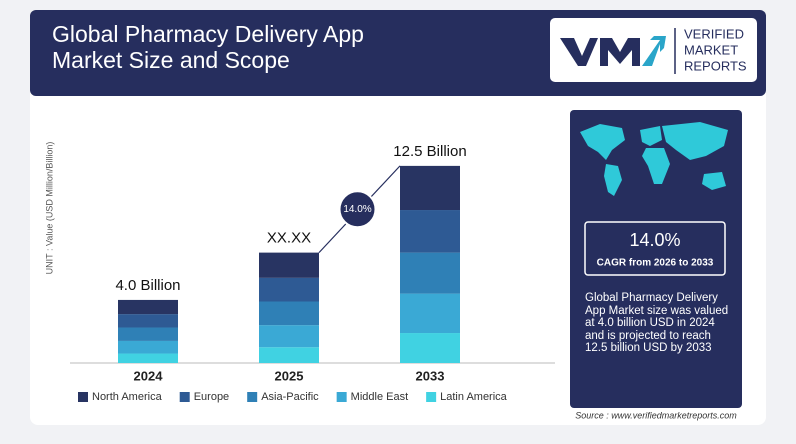 This screenshot has height=444, width=796. What do you see at coordinates (49, 208) in the screenshot?
I see `y-axis-label: UNIT : Value (USD Million/Billion)` at bounding box center [49, 208].